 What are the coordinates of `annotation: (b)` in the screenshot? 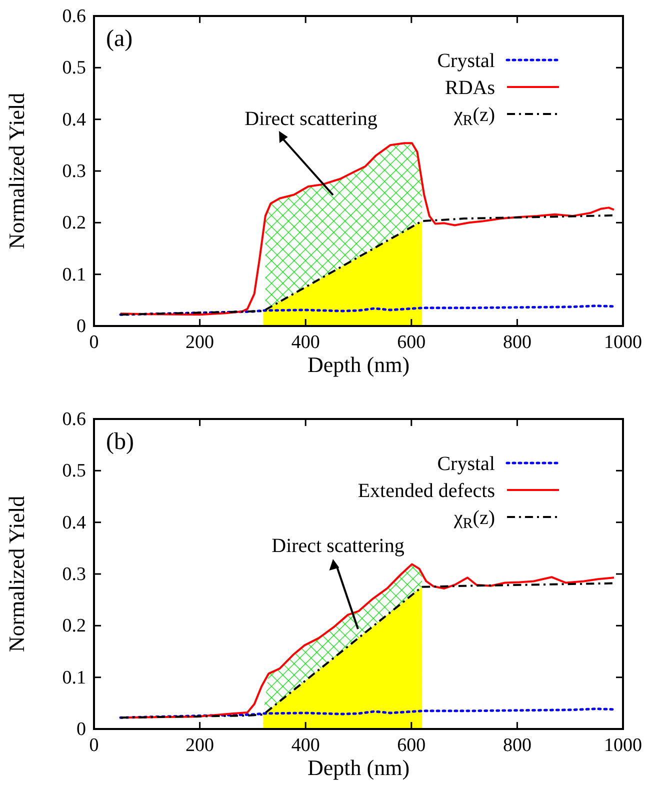 It's located at (120, 442).